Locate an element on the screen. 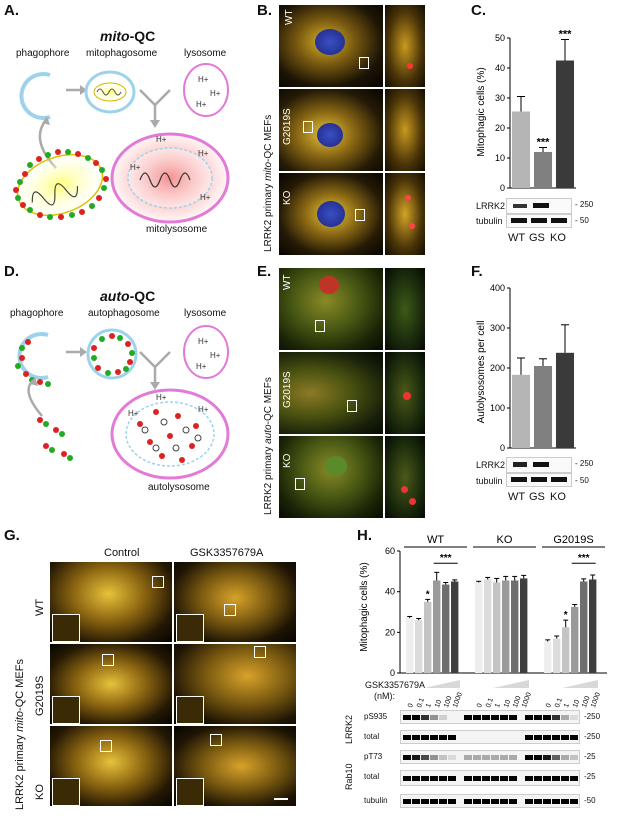  dose-label: 1 is located at coordinates (429, 706).